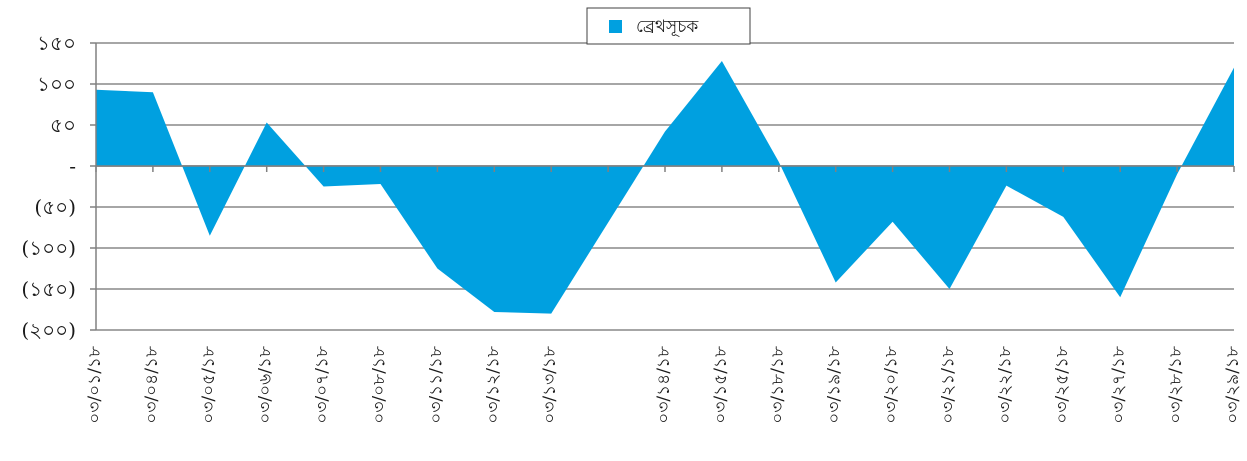  Describe the element at coordinates (1005, 385) in the screenshot. I see `x-tick-label-16: ০৩/২২/১৮` at that location.